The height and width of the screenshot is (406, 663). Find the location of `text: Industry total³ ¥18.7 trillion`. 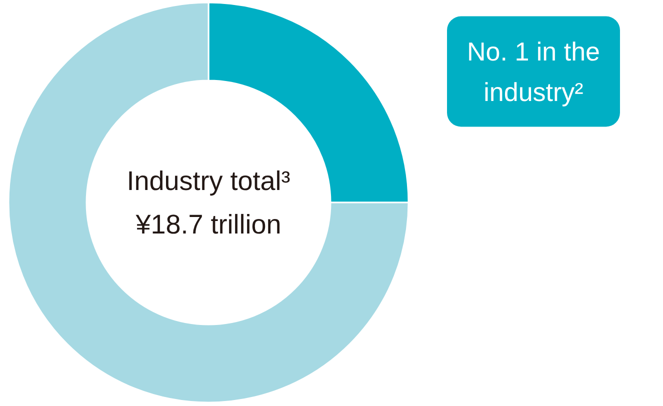

text: Industry total³ ¥18.7 trillion is located at coordinates (208, 203).